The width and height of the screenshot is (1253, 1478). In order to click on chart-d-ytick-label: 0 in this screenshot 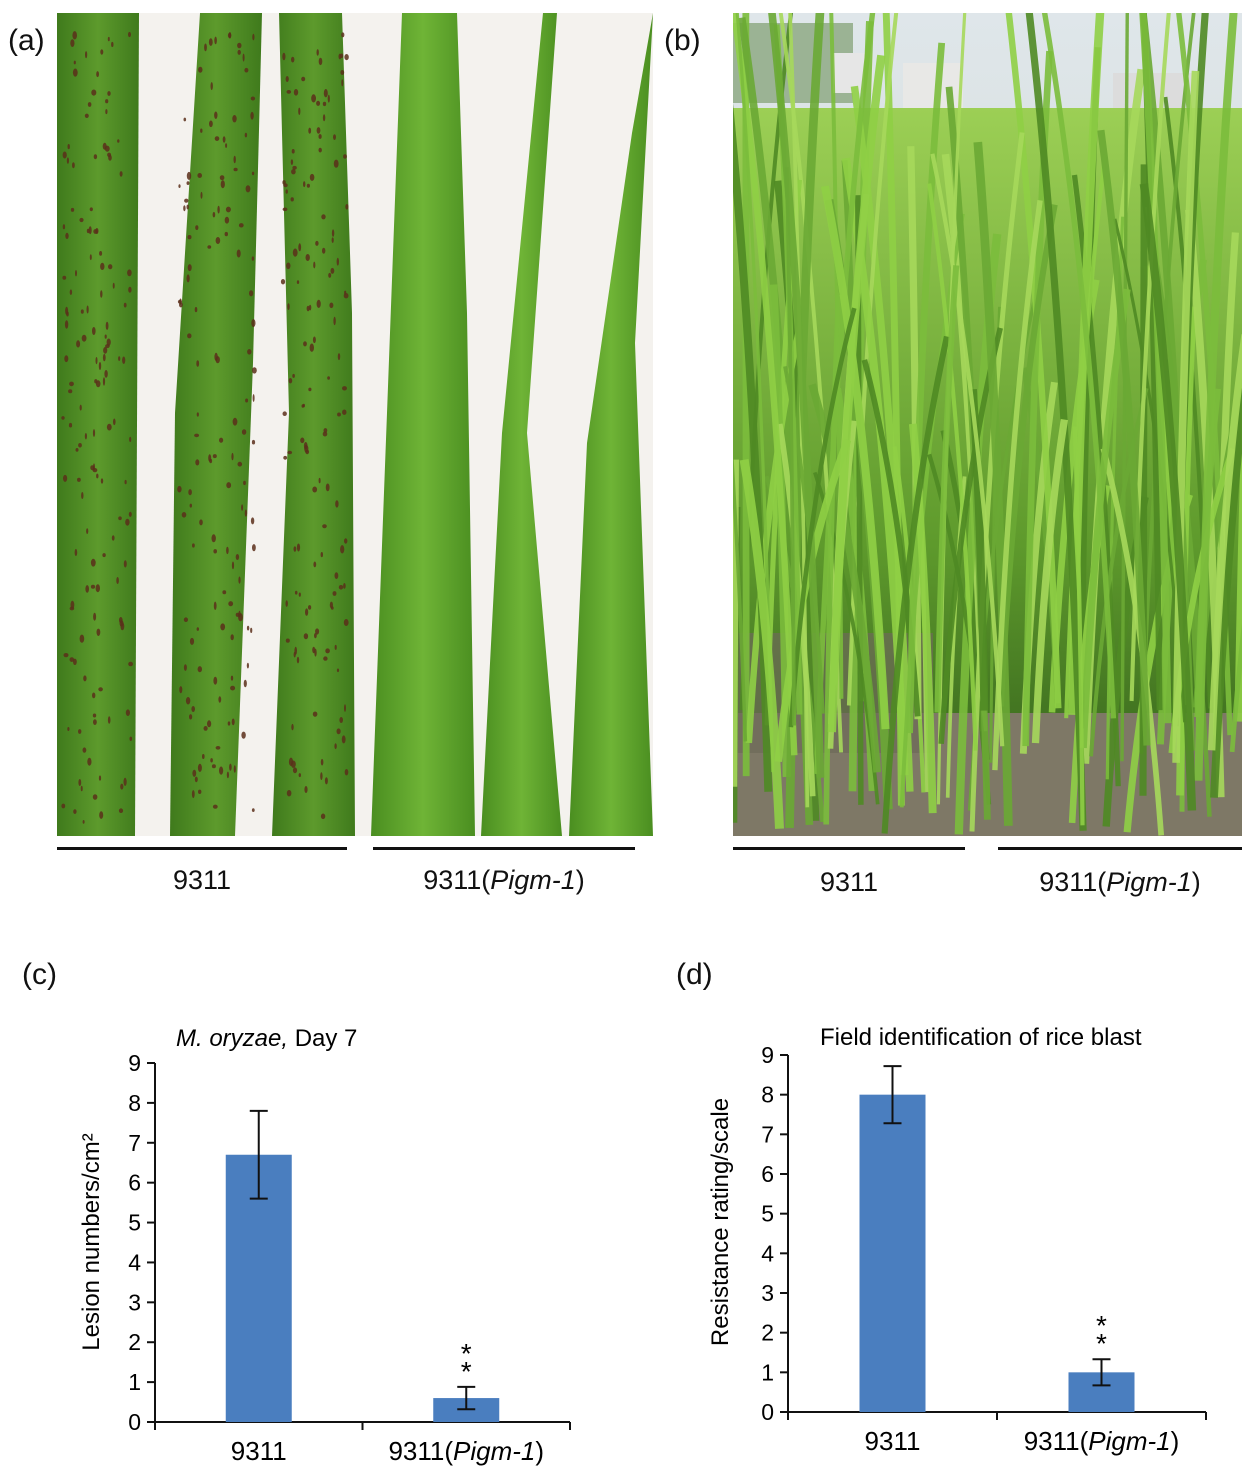, I will do `click(767, 1412)`.